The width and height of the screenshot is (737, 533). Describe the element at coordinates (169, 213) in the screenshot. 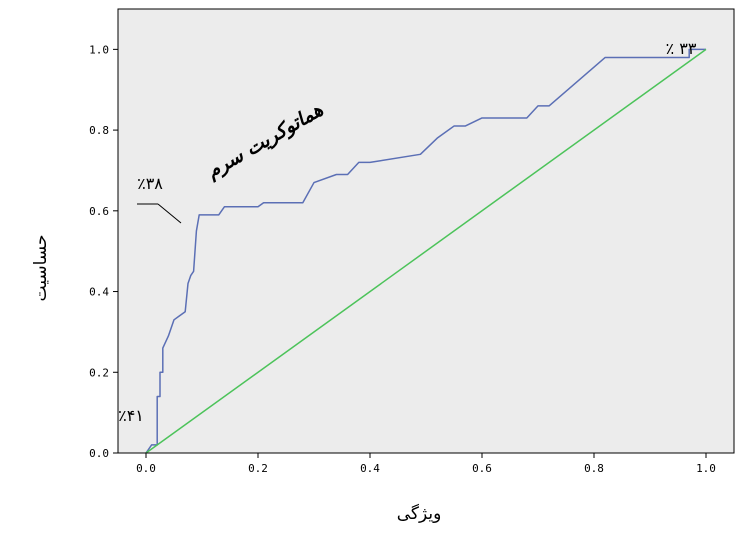

I see `annotation-pointer-38-diagonal` at that location.